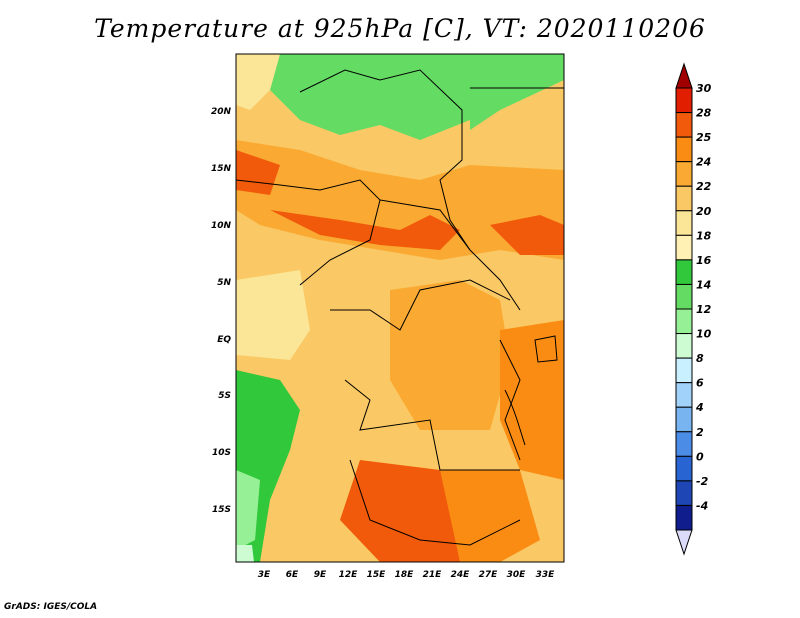 The width and height of the screenshot is (800, 618). What do you see at coordinates (264, 575) in the screenshot?
I see `lon-label: 3E` at bounding box center [264, 575].